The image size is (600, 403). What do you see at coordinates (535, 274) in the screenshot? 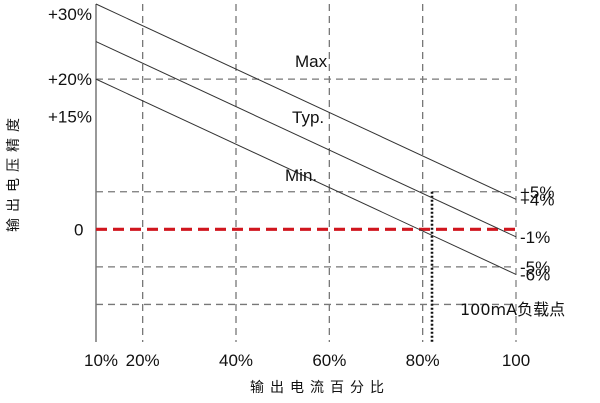
I see `series-end-label: -6%` at bounding box center [535, 274].